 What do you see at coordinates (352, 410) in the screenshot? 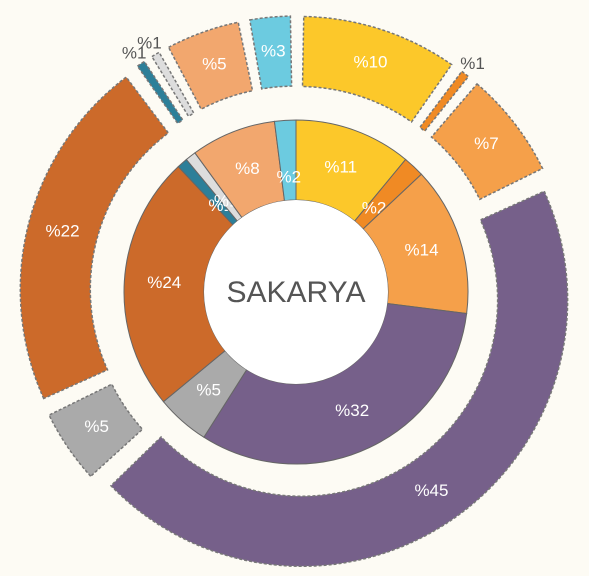
I see `slice-label: %32` at bounding box center [352, 410].